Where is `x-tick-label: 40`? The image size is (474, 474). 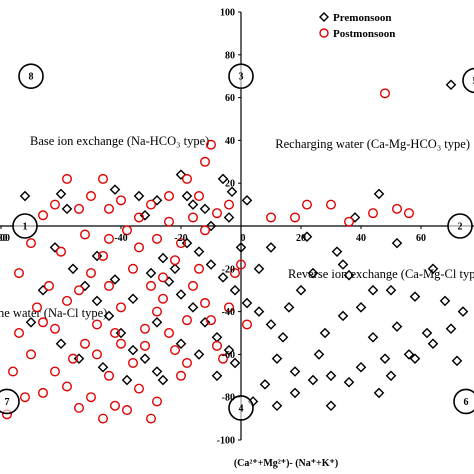 x-tick-label: 40 is located at coordinates (361, 238).